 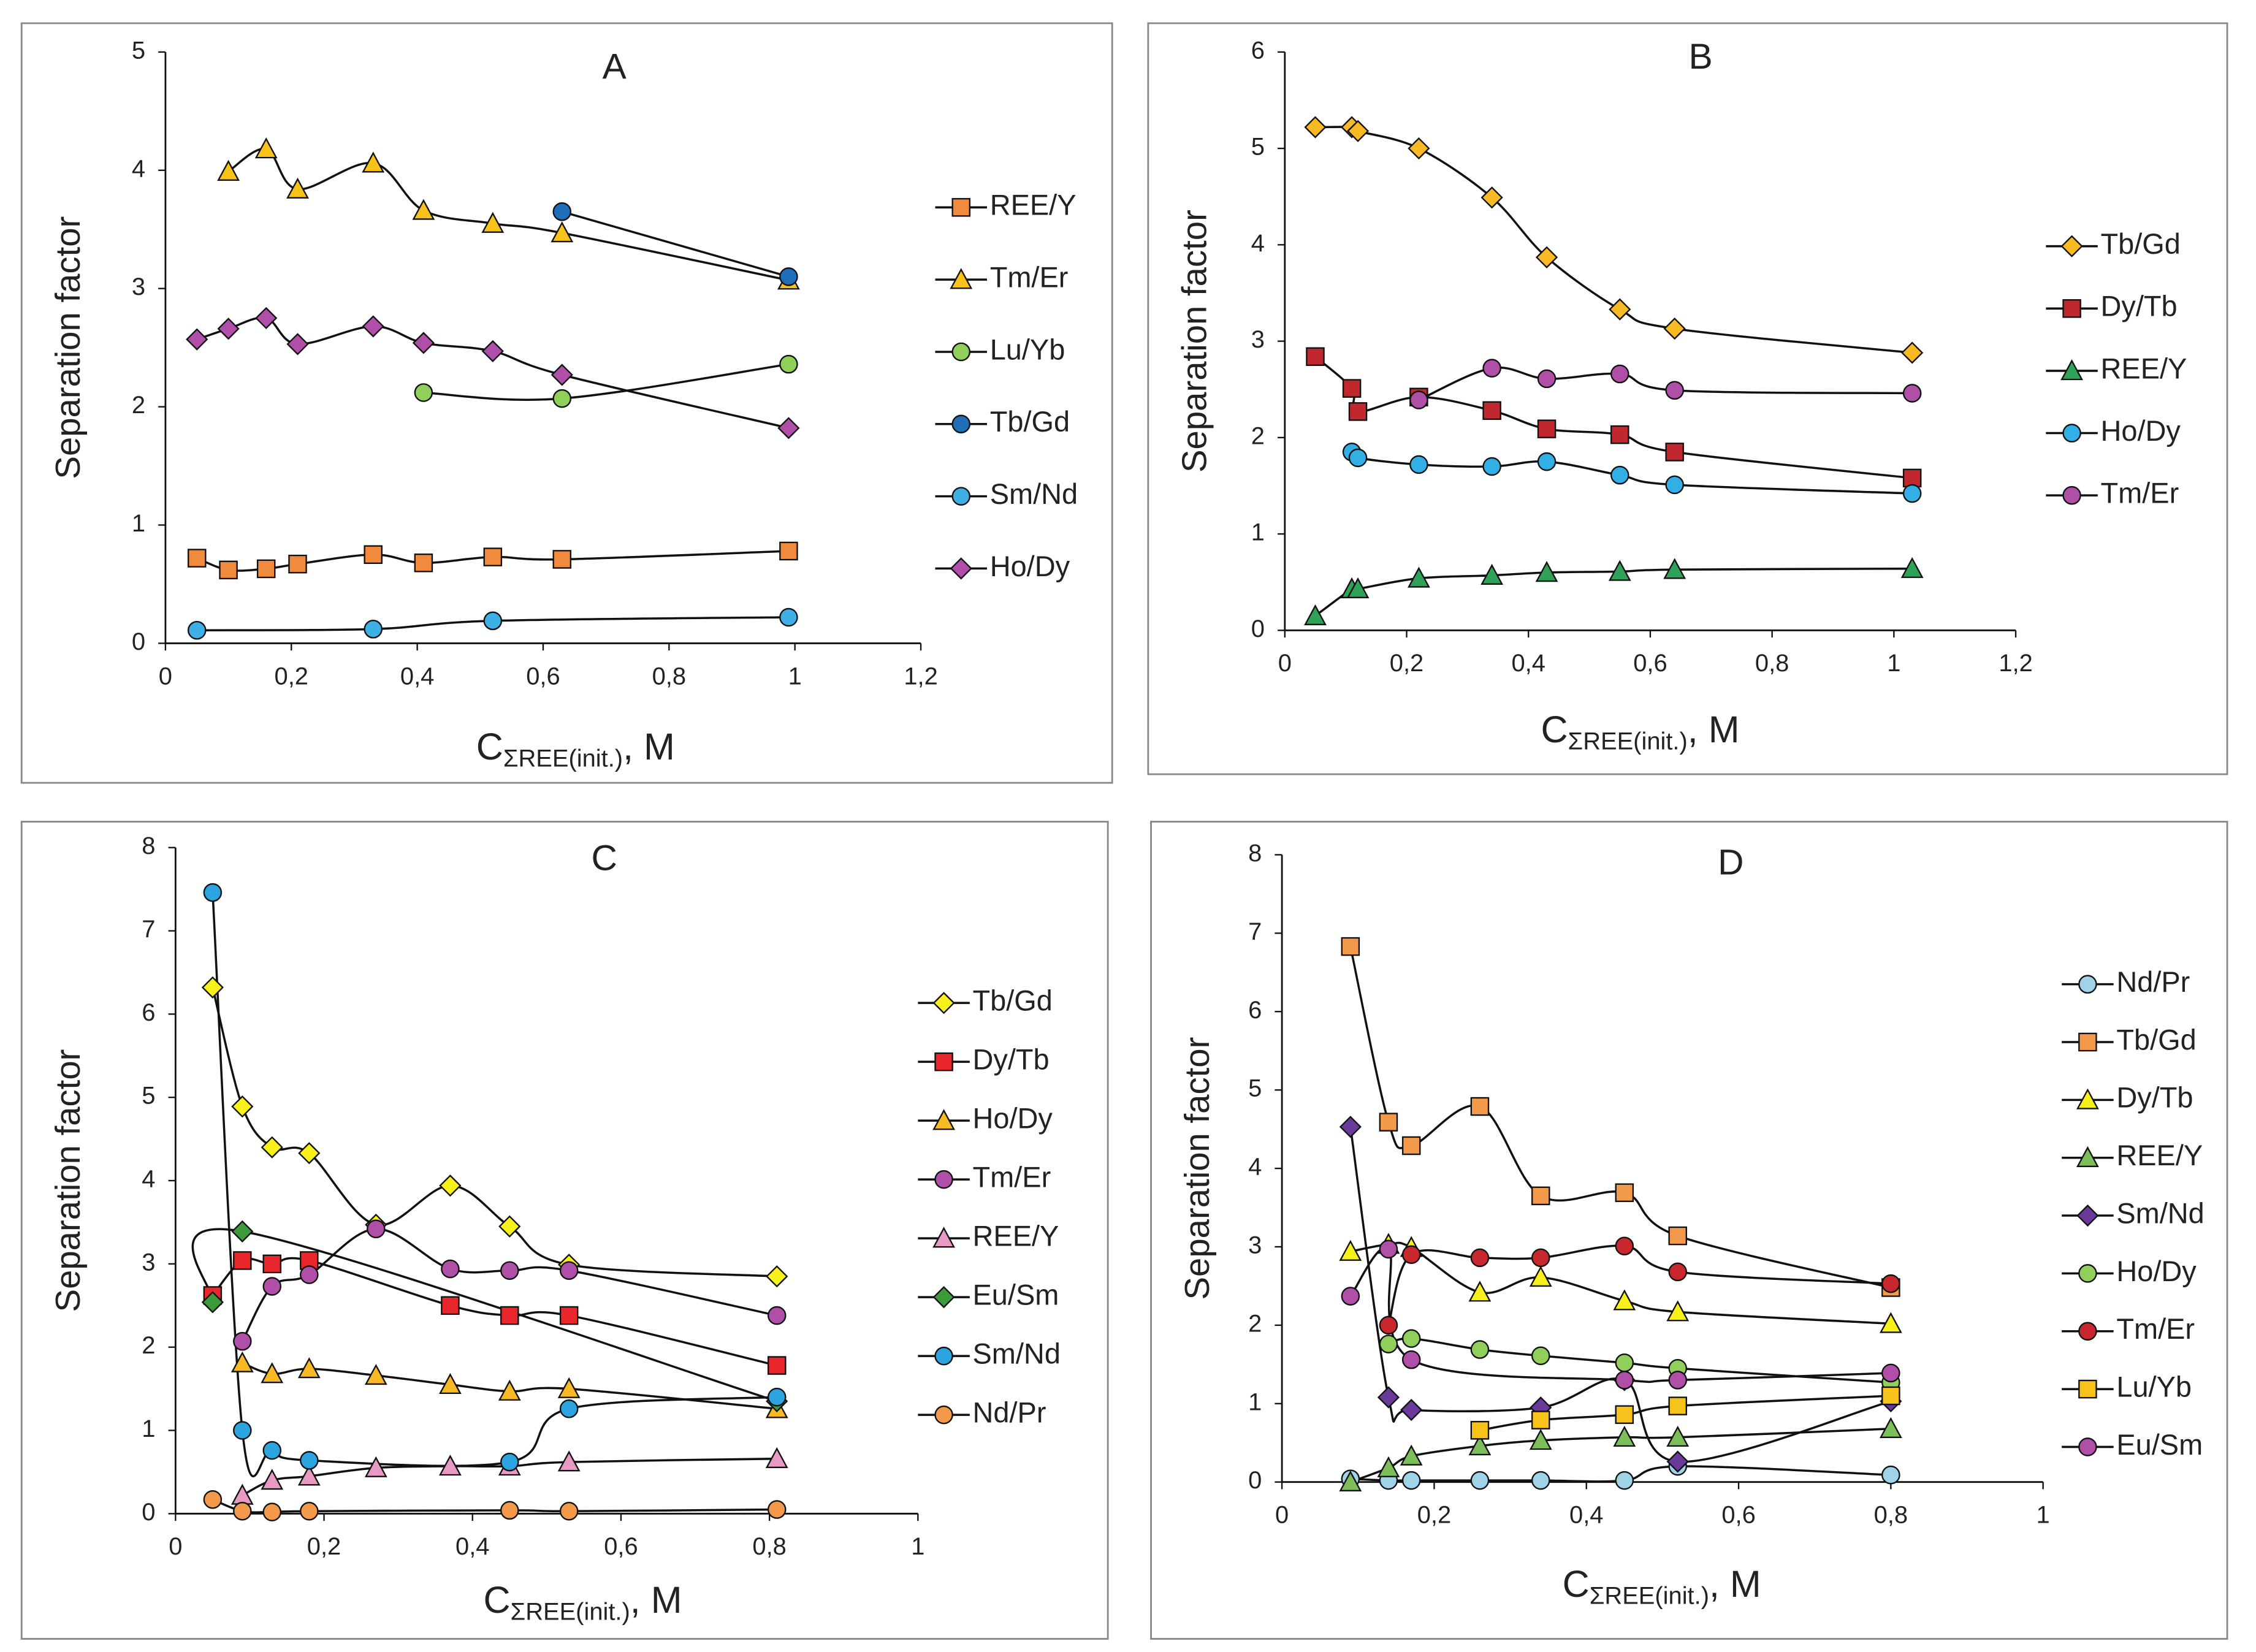 I want to click on x-tick-label: 0,6, so click(x=543, y=676).